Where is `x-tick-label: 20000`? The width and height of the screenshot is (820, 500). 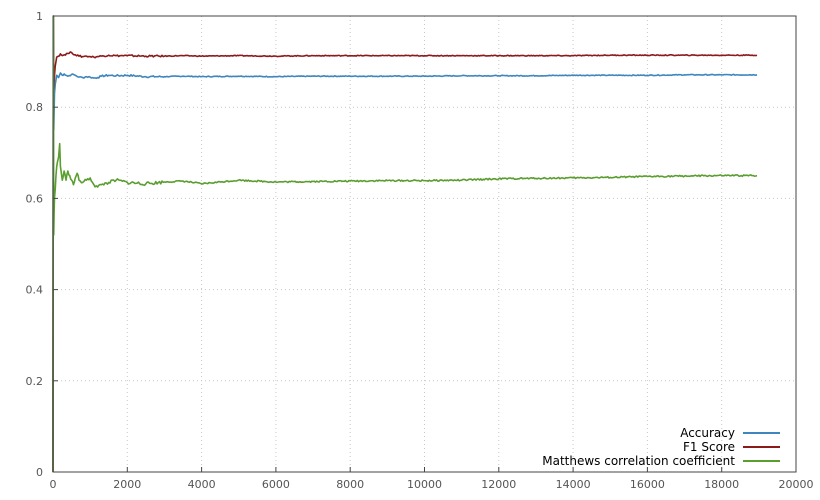
x-tick-label: 20000 is located at coordinates (796, 484).